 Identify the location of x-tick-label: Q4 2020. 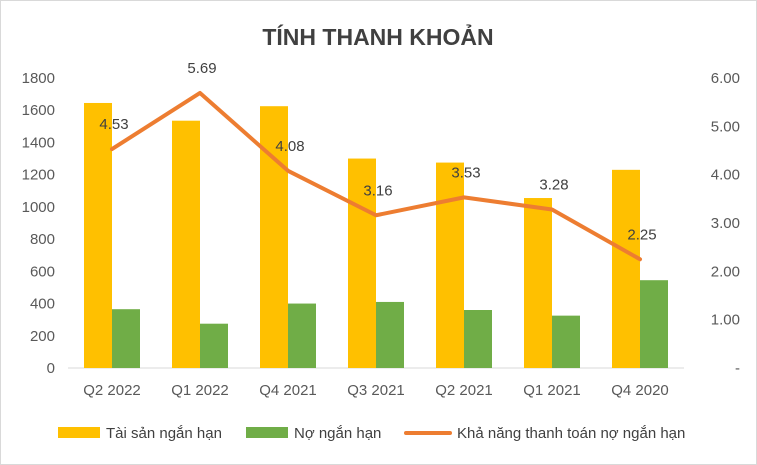
(640, 390).